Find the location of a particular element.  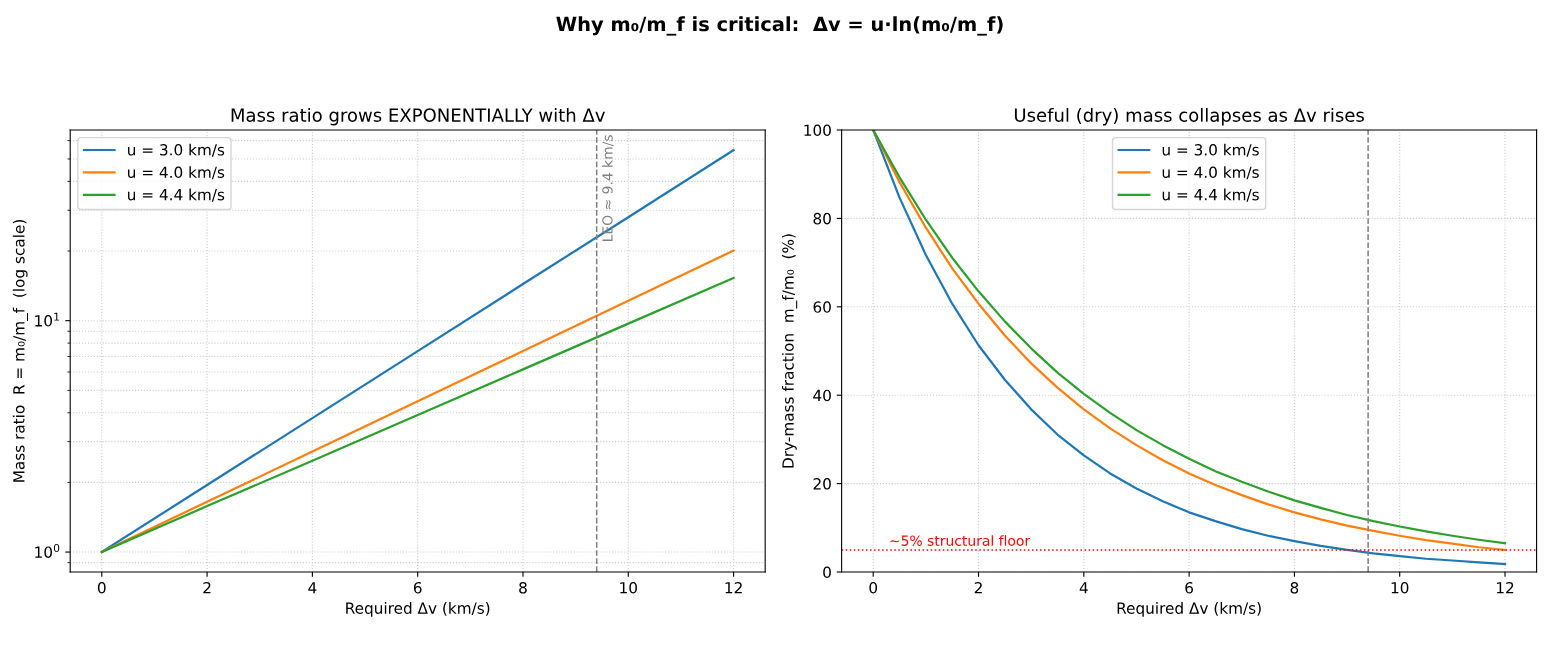

y-tick-label: 20 is located at coordinates (822, 484).